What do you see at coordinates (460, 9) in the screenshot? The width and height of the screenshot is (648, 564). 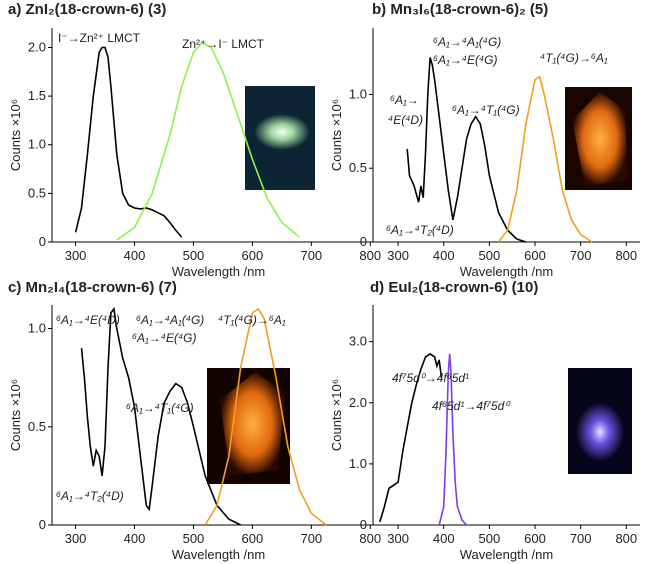 I see `panel-title: b) Mn₃I₆(18-crown-6)₂ (5)` at bounding box center [460, 9].